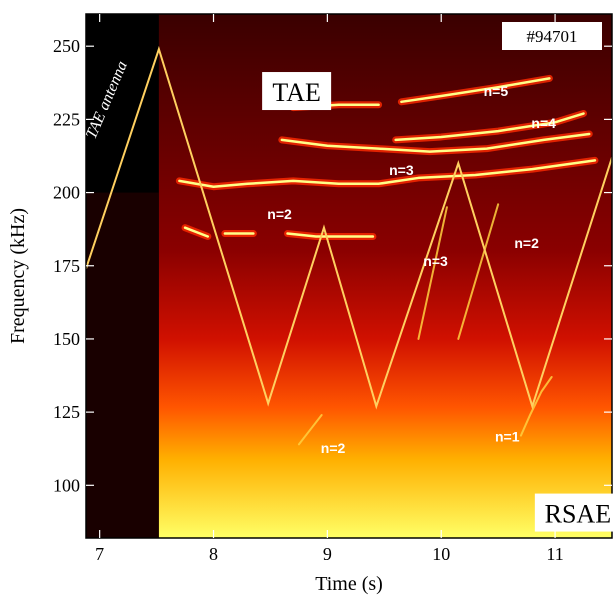 The image size is (613, 604). I want to click on early-weak-region, so click(122, 365).